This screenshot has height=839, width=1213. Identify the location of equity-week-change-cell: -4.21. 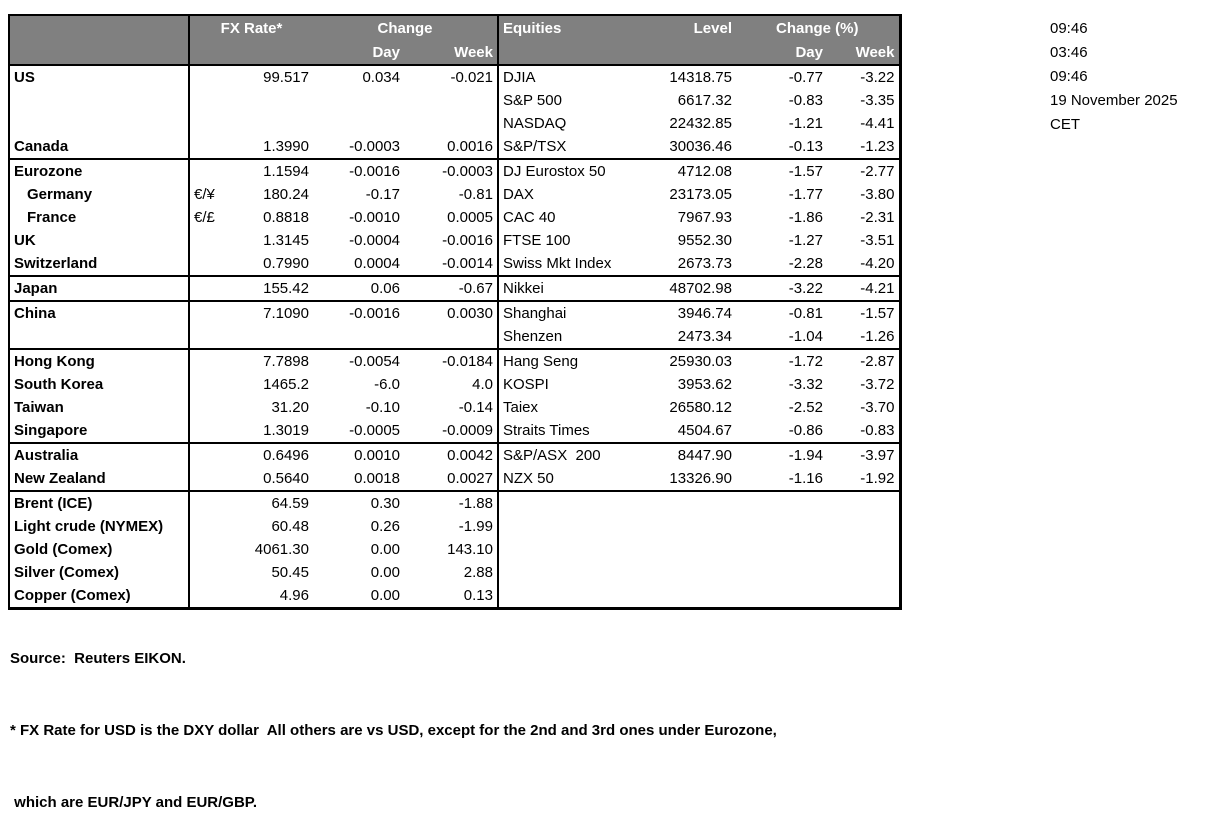
(863, 289).